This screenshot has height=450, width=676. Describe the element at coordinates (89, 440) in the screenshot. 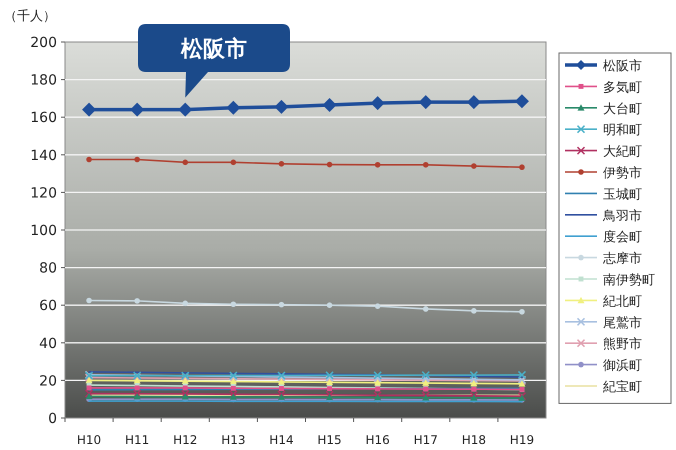

I see `x-tick-label: H10` at that location.